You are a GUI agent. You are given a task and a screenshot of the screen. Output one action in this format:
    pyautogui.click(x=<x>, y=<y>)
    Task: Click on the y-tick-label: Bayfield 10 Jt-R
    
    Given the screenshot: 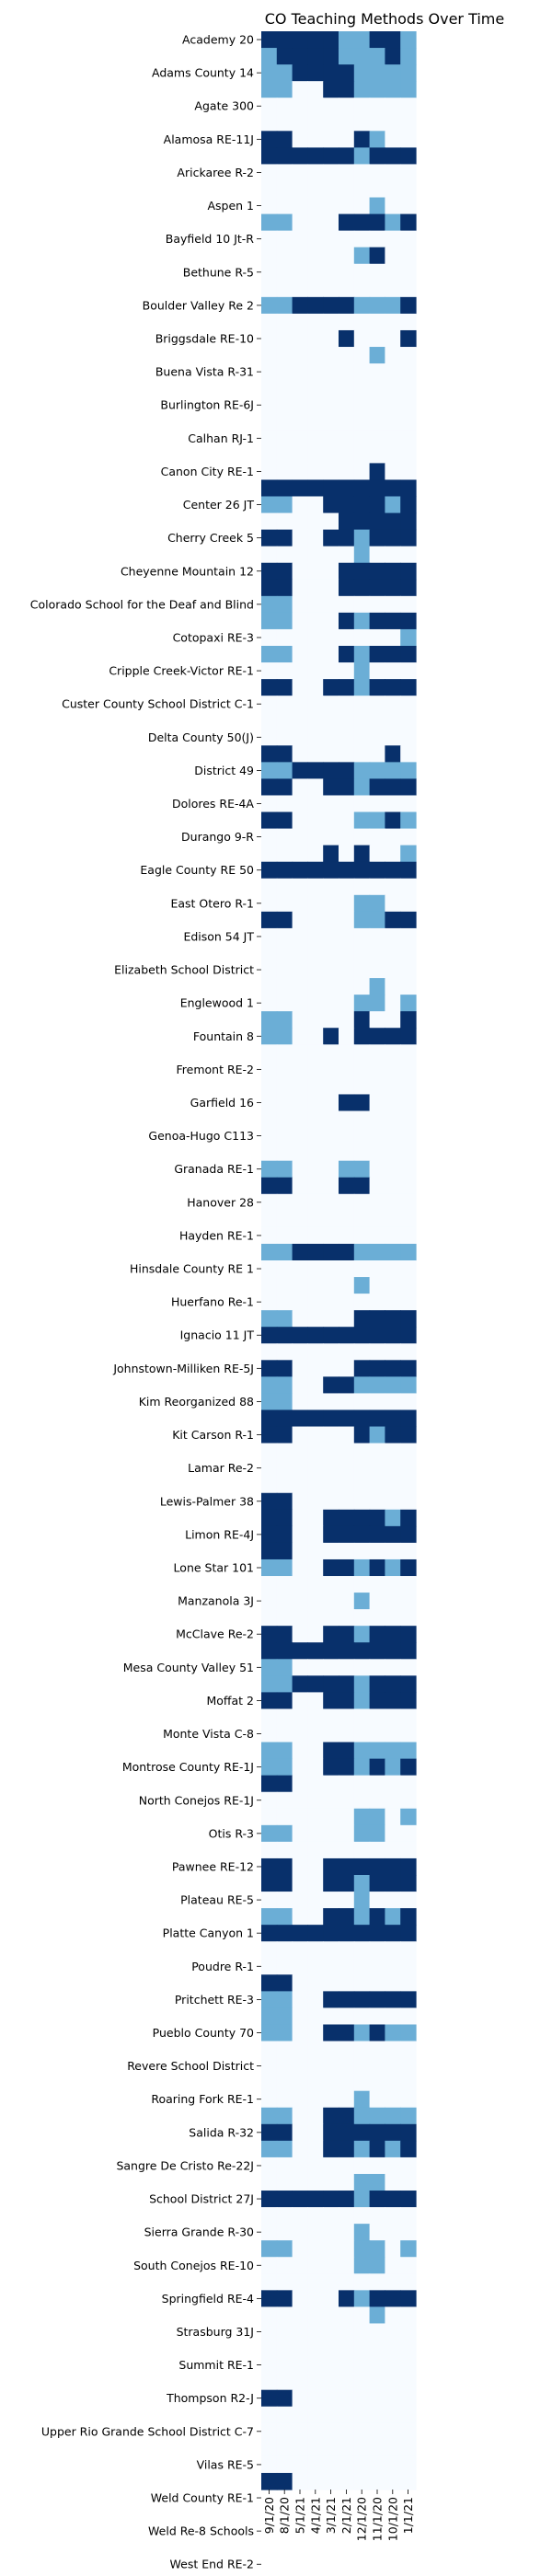 What is the action you would take?
    pyautogui.click(x=210, y=239)
    